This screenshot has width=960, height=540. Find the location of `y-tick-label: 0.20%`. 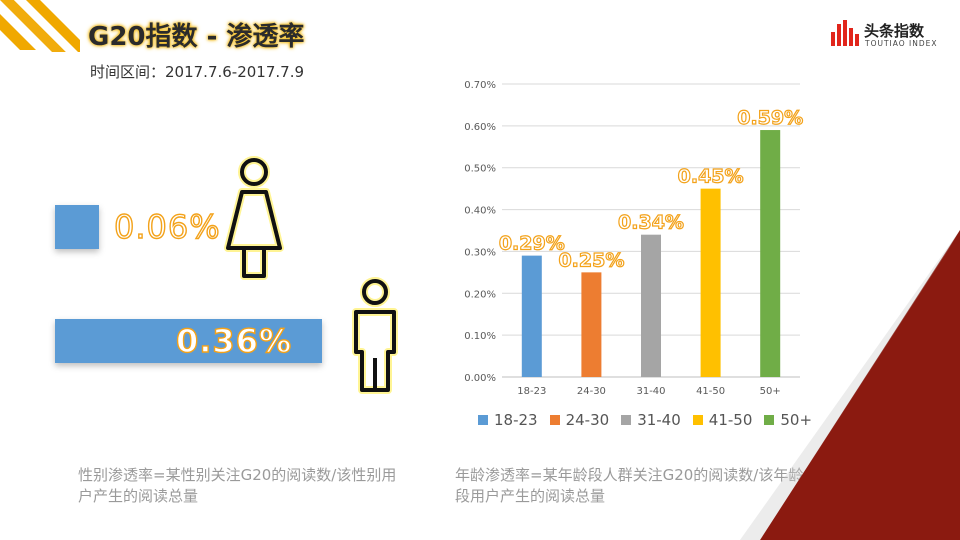

y-tick-label: 0.20% is located at coordinates (480, 294).